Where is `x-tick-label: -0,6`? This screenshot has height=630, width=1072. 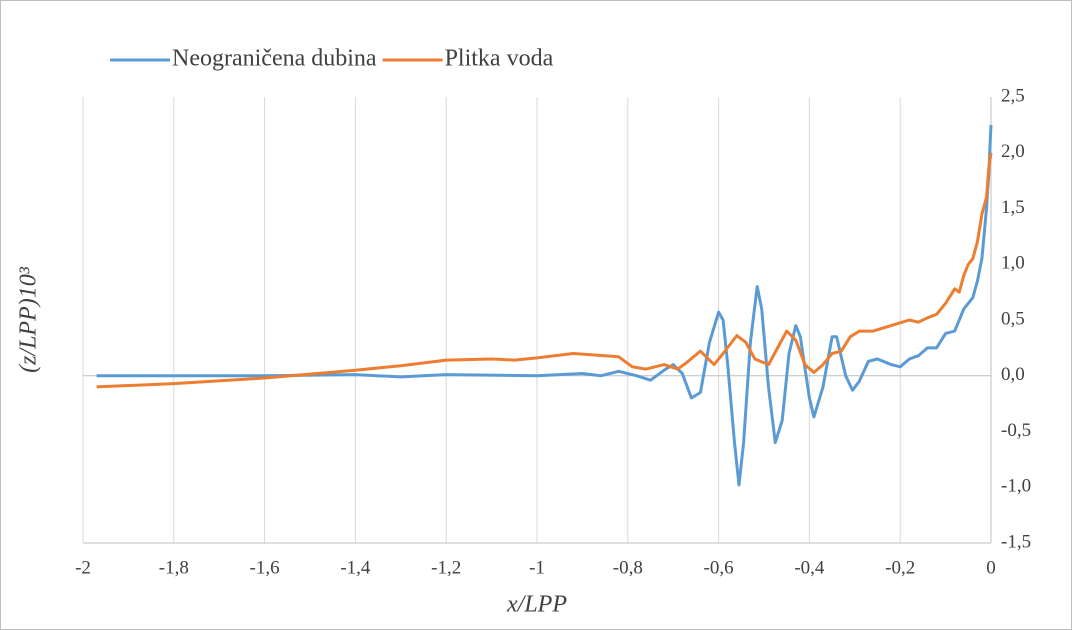 x-tick-label: -0,6 is located at coordinates (719, 567).